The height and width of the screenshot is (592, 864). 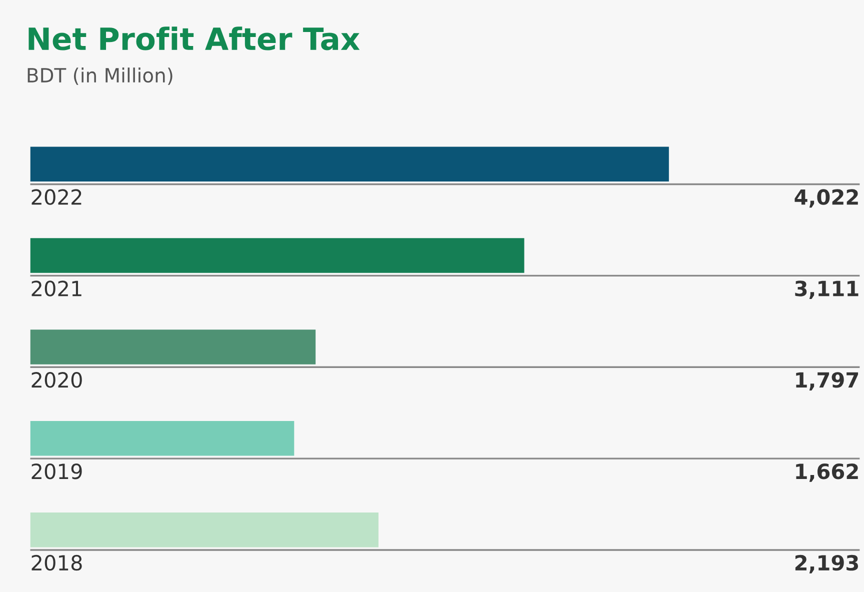 I want to click on data-label: 3,111, so click(x=826, y=290).